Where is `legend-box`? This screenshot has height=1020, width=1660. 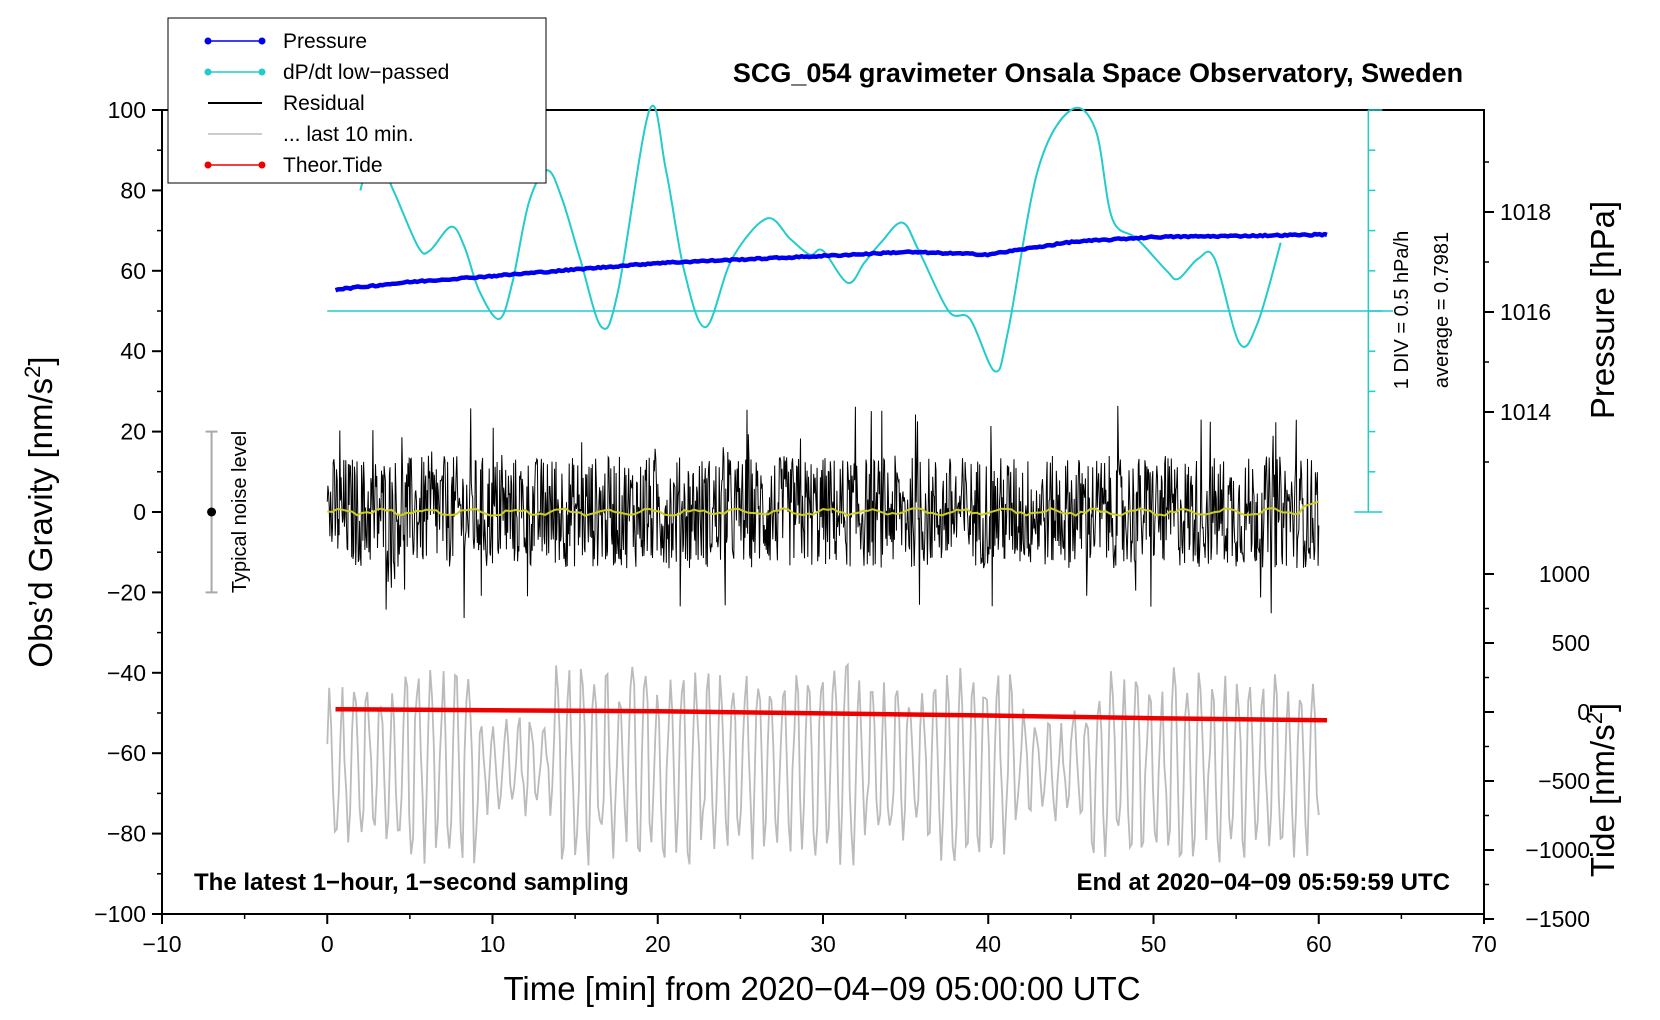
legend-box is located at coordinates (357, 100).